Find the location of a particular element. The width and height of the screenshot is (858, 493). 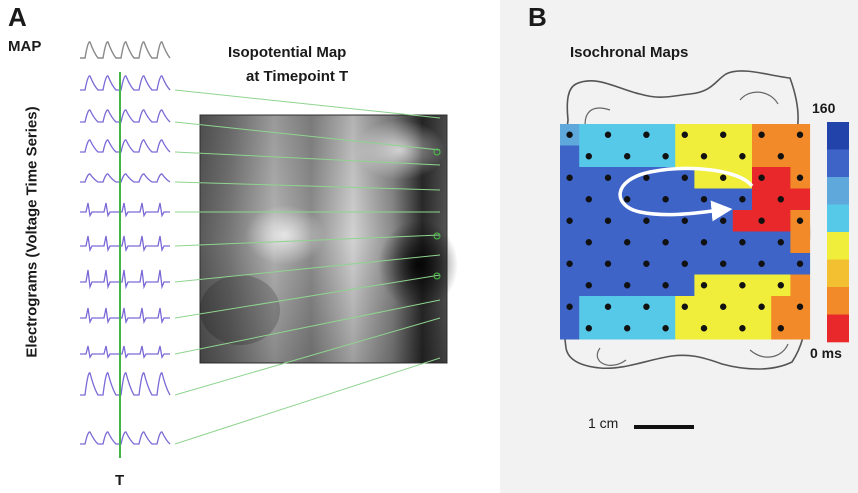

reentry-arrow is located at coordinates (686, 194).